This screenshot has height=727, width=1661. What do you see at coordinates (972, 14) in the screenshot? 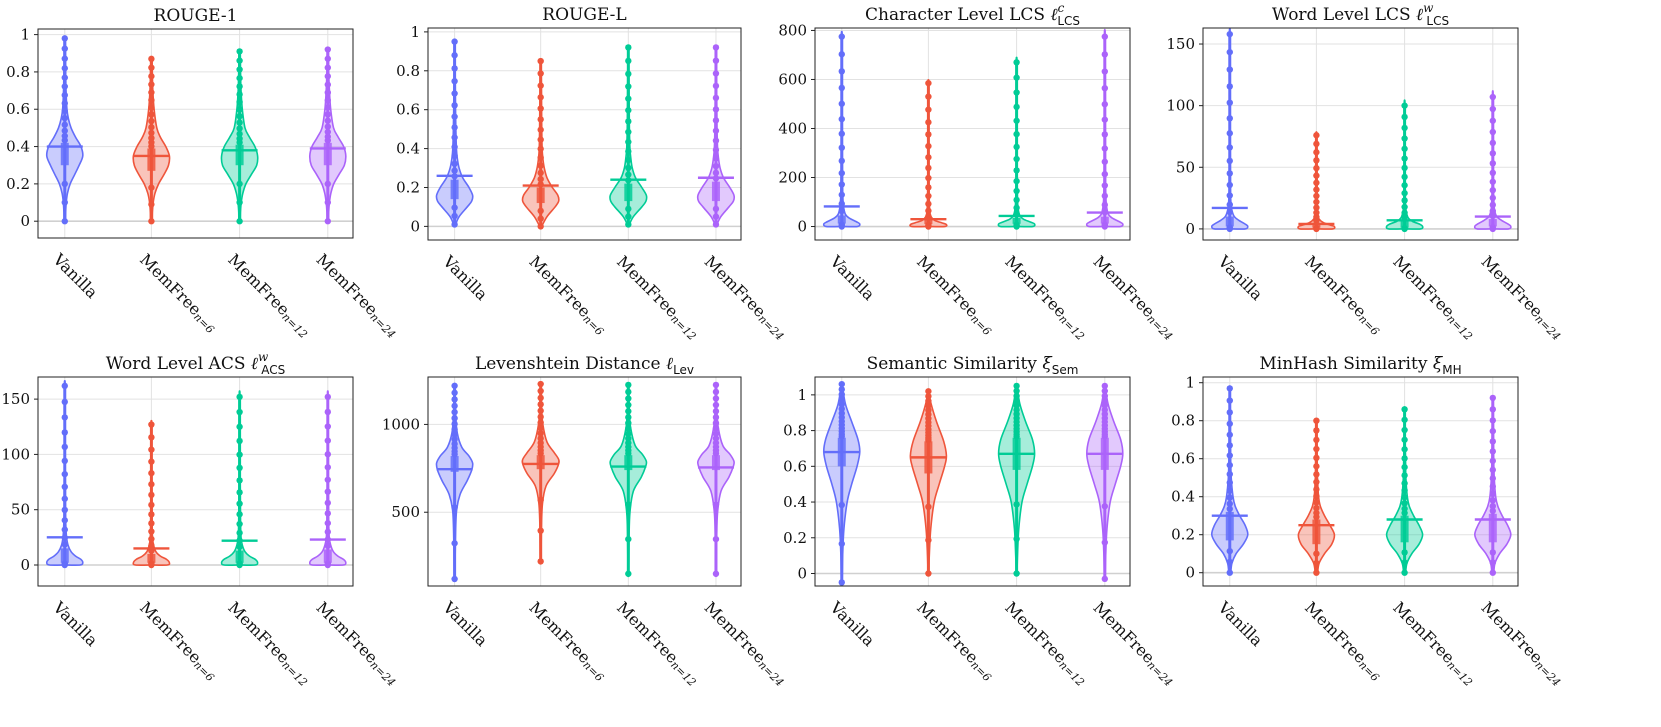
I see `panel-title: Character Level LCS ℓc LCS` at bounding box center [972, 14].